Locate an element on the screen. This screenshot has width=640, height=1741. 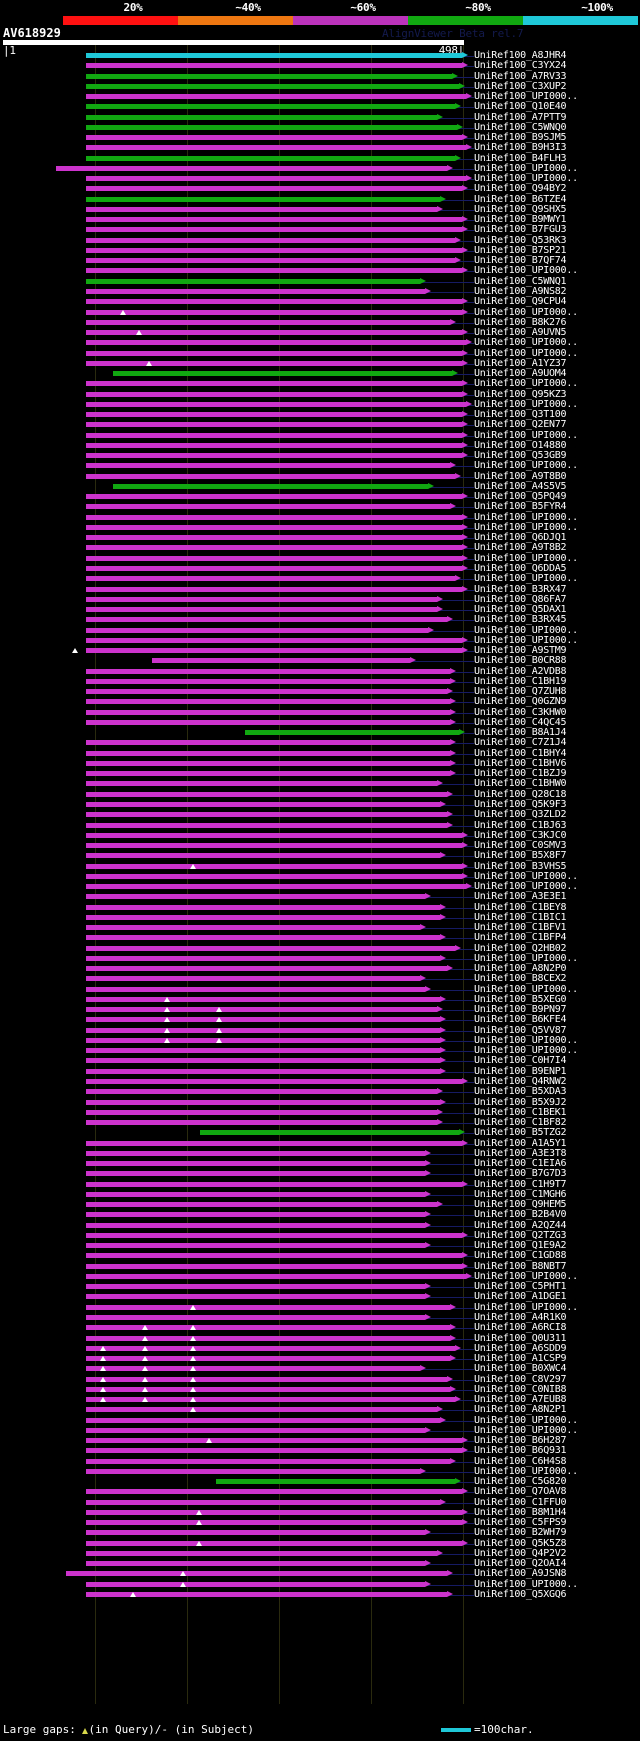
alignment-row: UniRef100_B6TZE4 is located at coordinates (320, 199).